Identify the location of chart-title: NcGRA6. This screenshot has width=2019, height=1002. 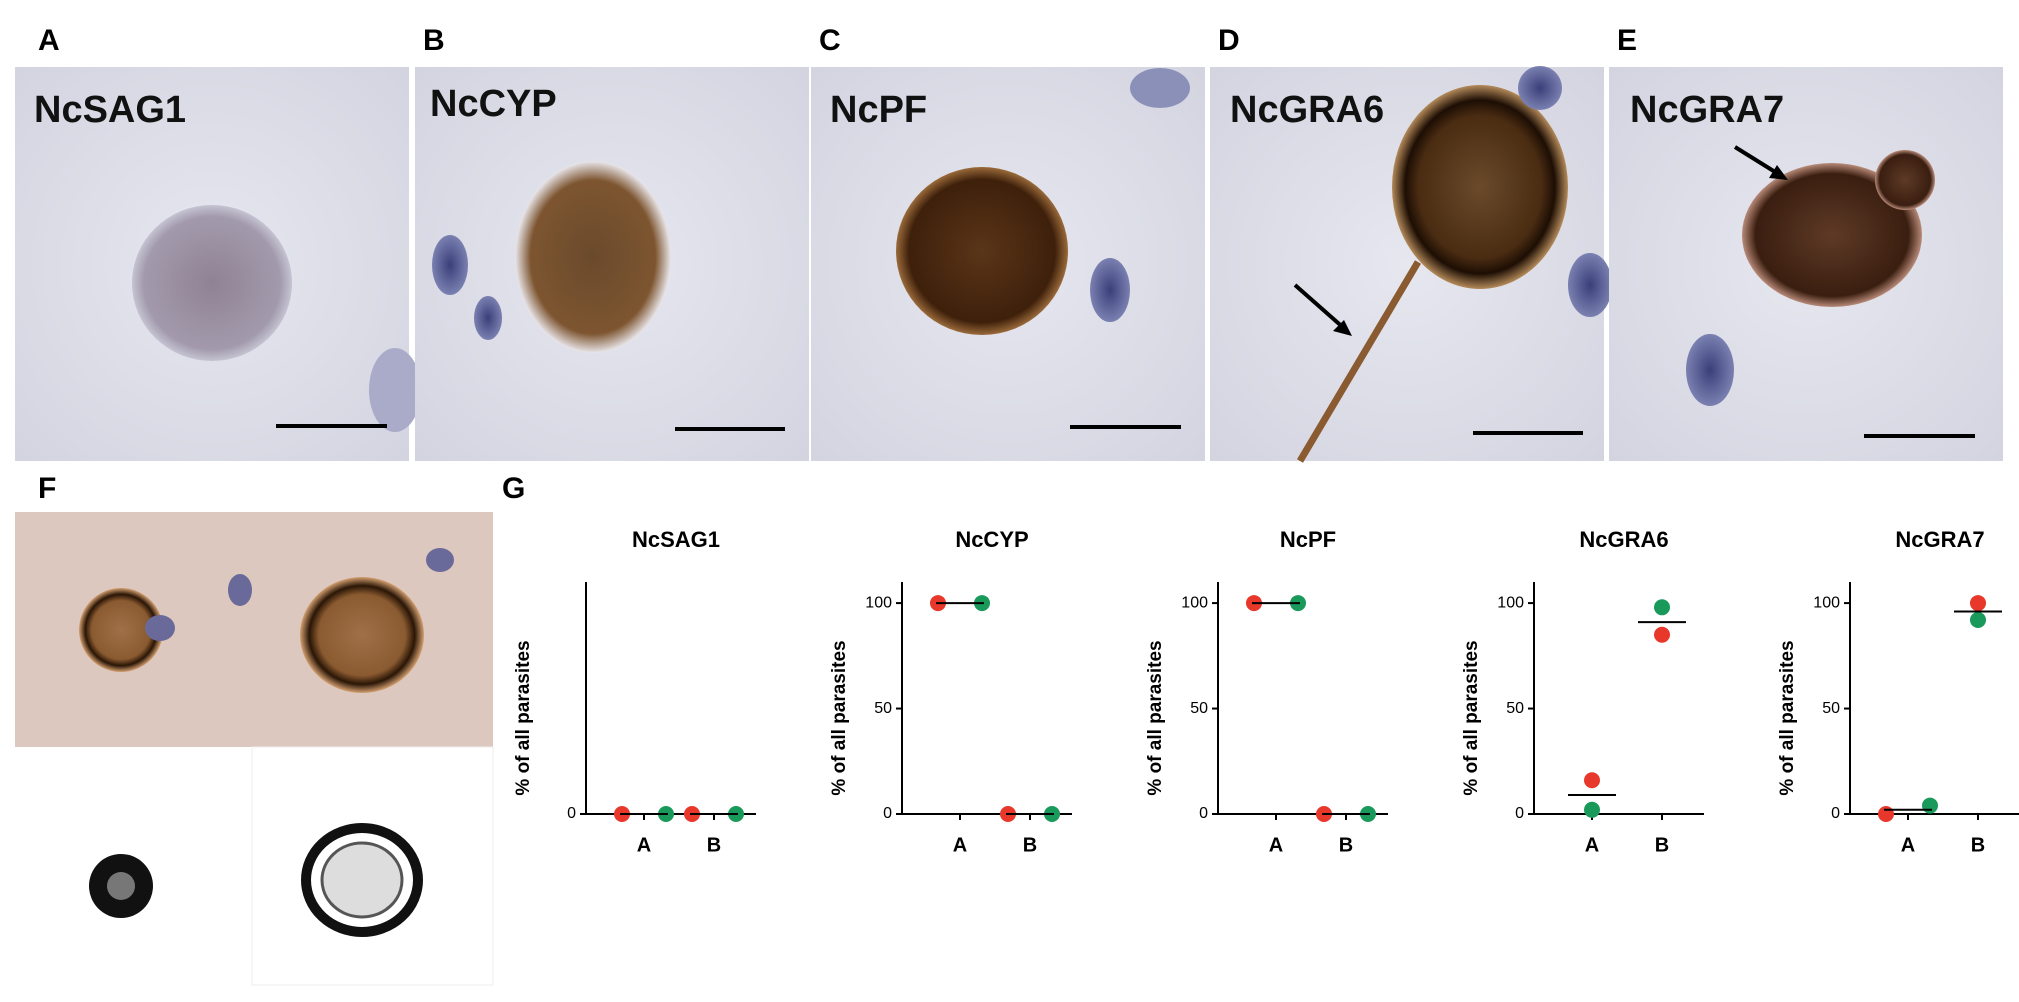
(1623, 539).